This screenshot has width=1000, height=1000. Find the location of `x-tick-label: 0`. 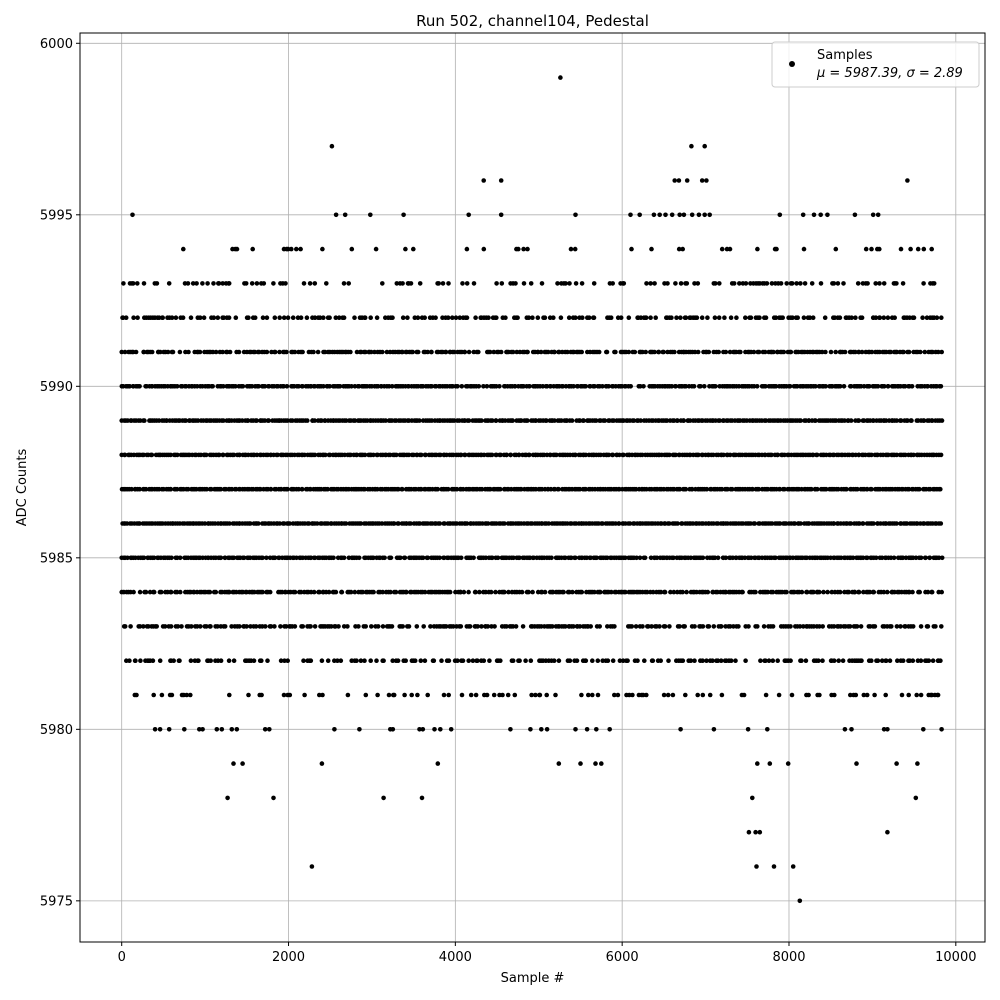

x-tick-label: 0 is located at coordinates (122, 957).